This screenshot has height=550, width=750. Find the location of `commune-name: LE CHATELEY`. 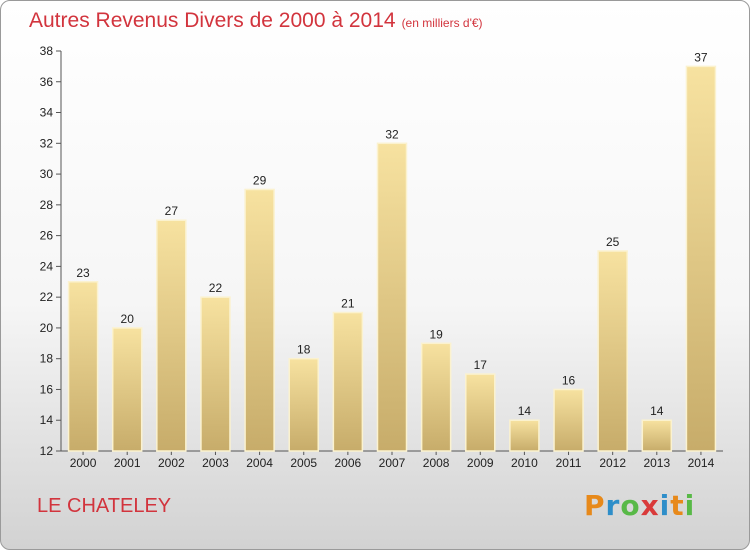

commune-name: LE CHATELEY is located at coordinates (104, 506).